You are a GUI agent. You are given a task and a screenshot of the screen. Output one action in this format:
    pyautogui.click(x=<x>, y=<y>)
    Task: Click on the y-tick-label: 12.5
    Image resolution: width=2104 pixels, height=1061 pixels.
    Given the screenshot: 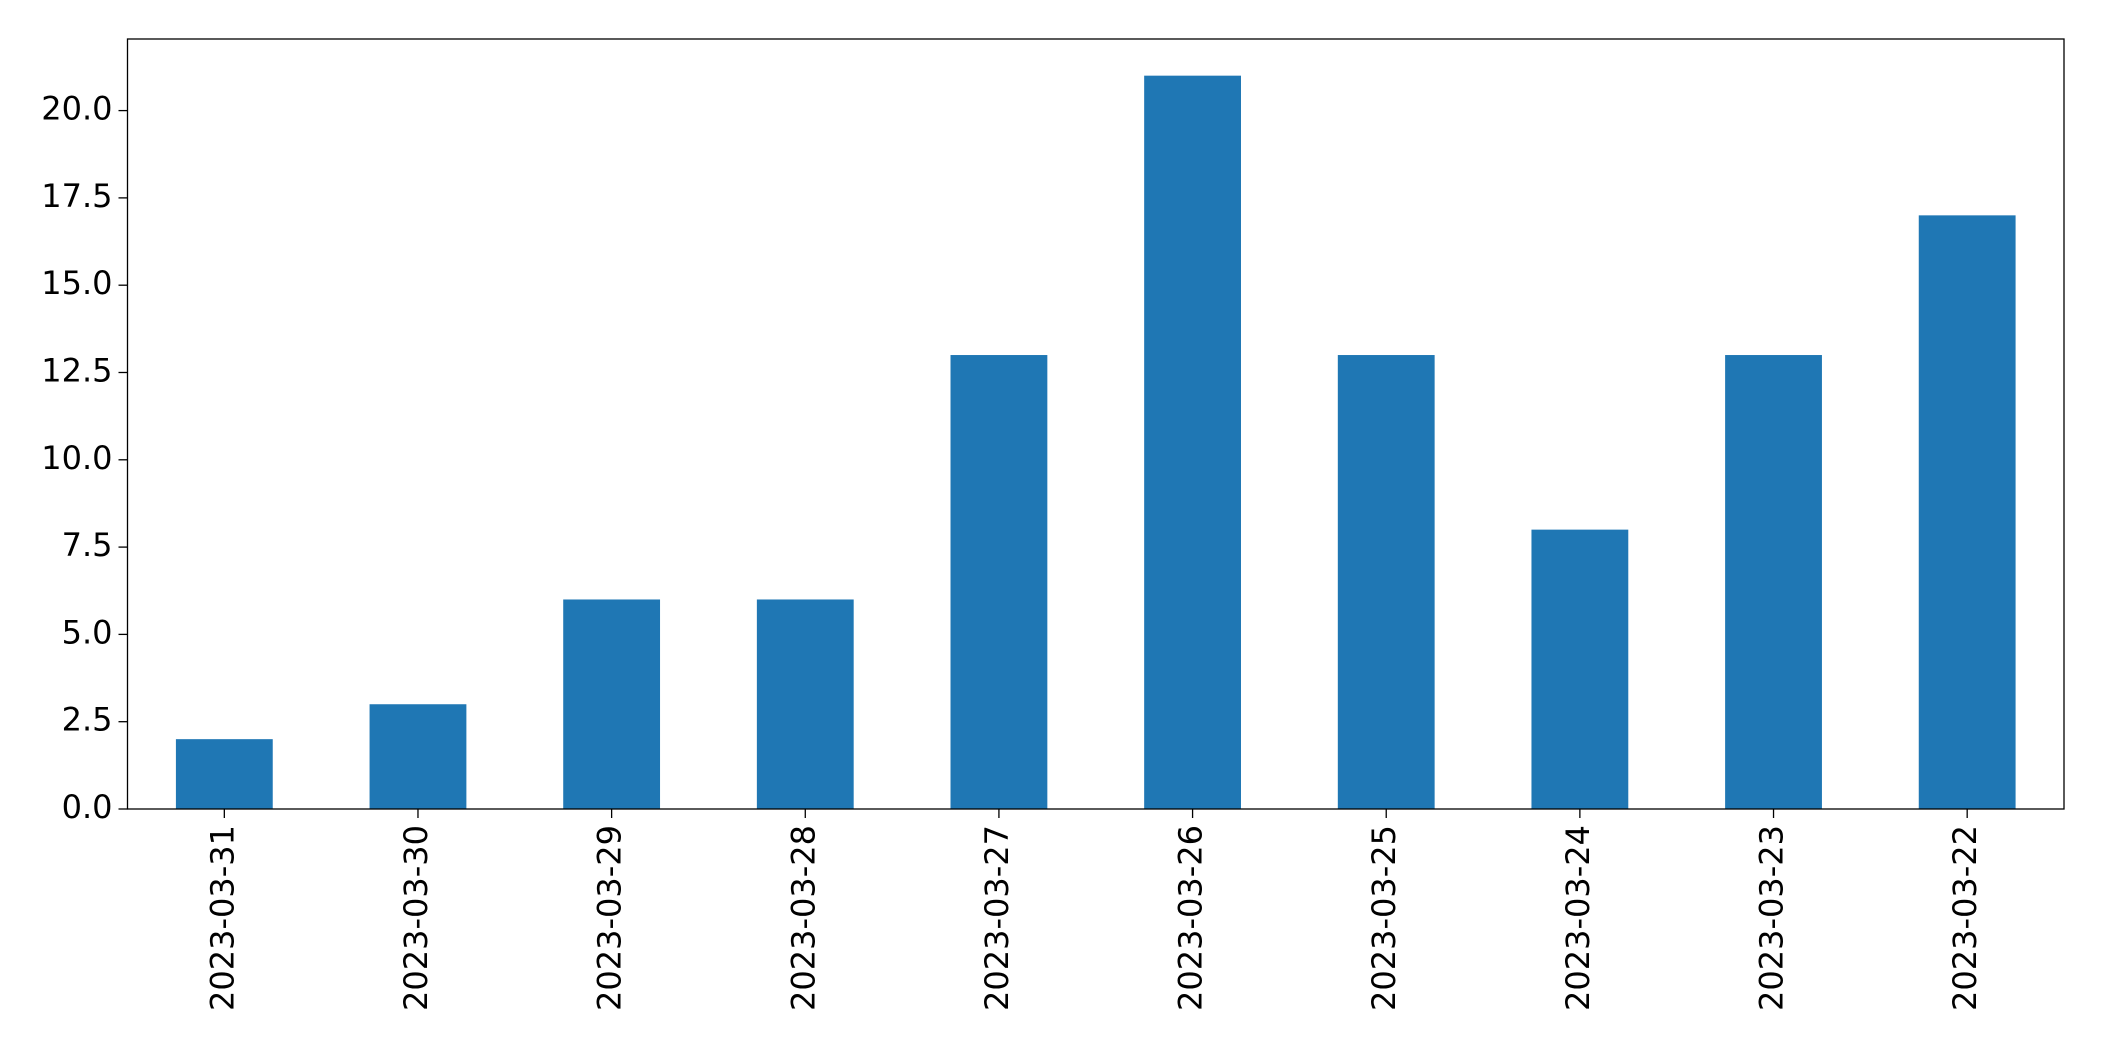 What is the action you would take?
    pyautogui.click(x=76, y=370)
    